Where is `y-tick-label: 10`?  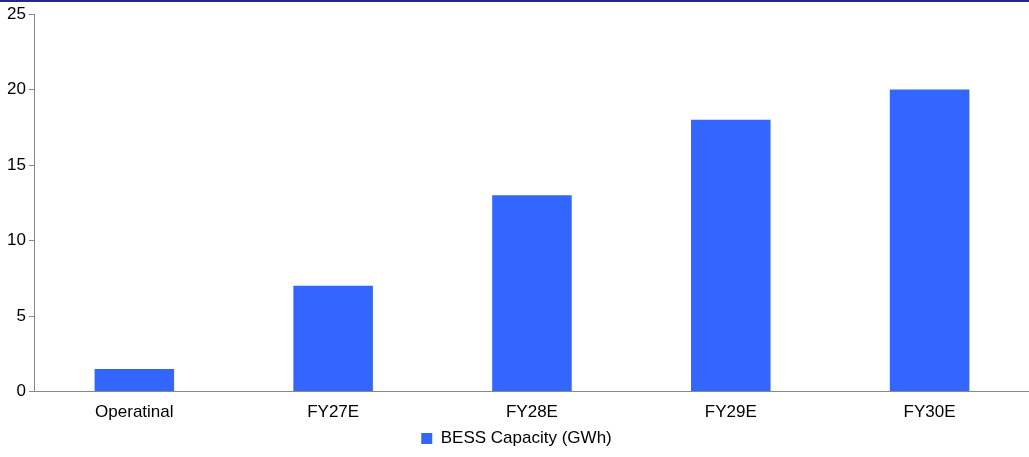 y-tick-label: 10 is located at coordinates (16, 240).